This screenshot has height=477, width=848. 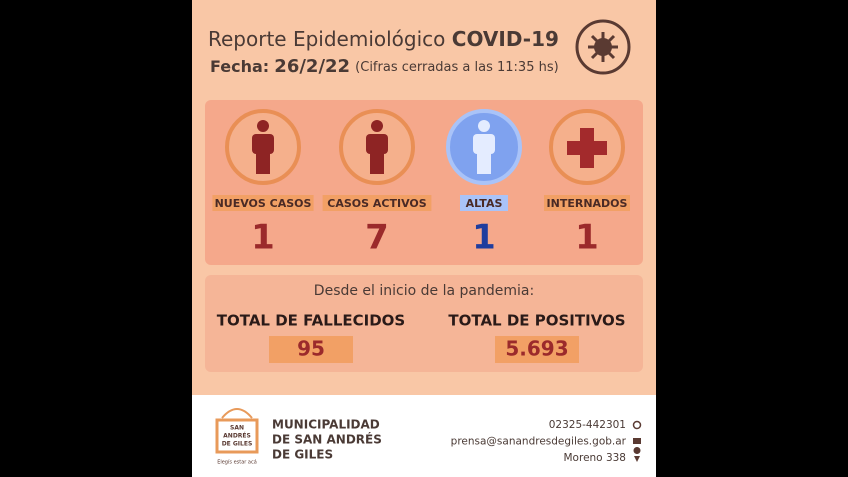 What do you see at coordinates (587, 148) in the screenshot?
I see `cross-icon` at bounding box center [587, 148].